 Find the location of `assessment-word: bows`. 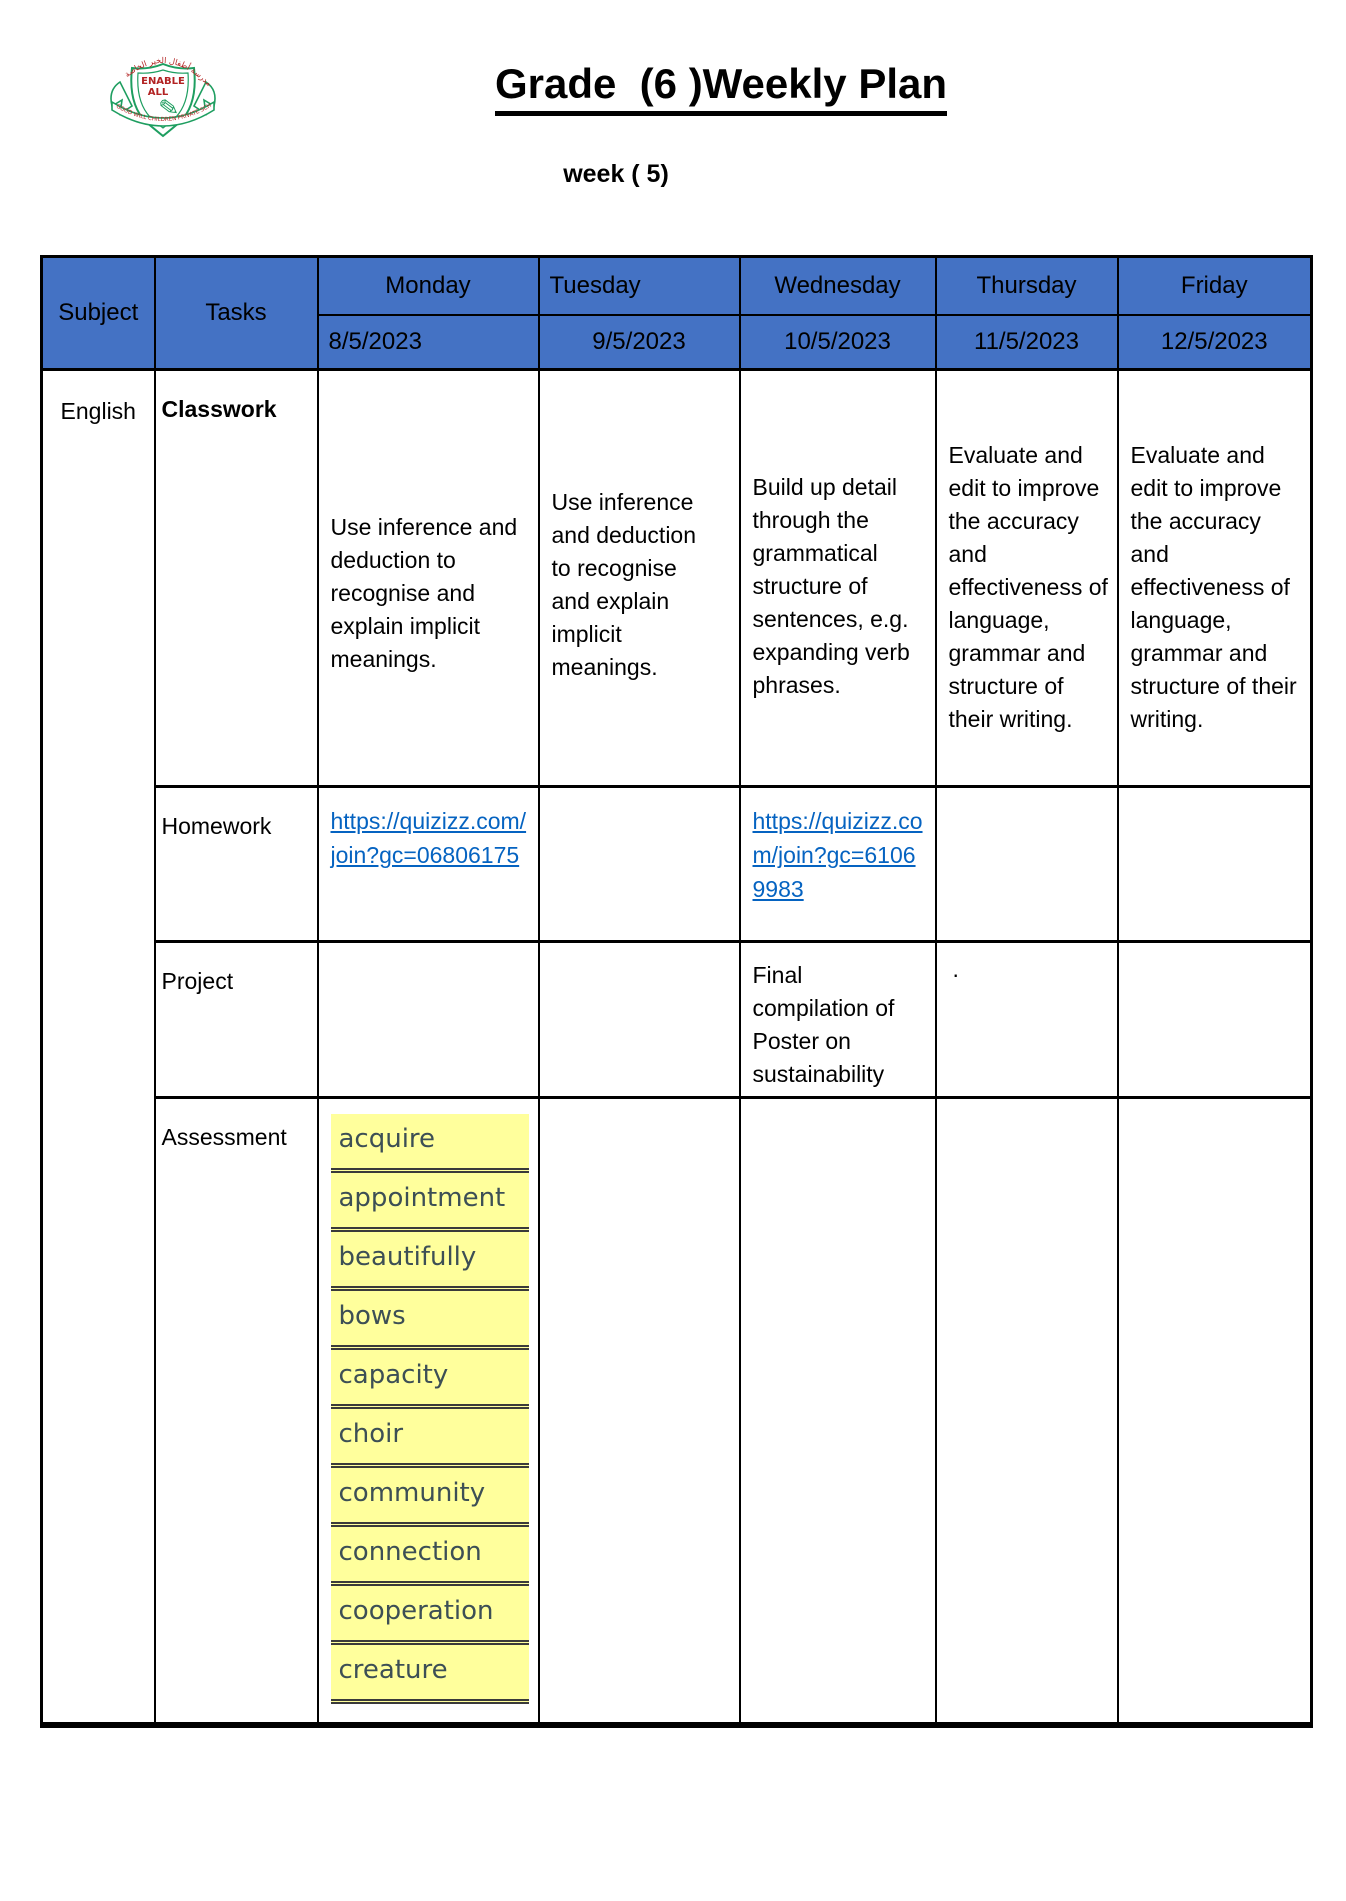

assessment-word: bows is located at coordinates (429, 1320).